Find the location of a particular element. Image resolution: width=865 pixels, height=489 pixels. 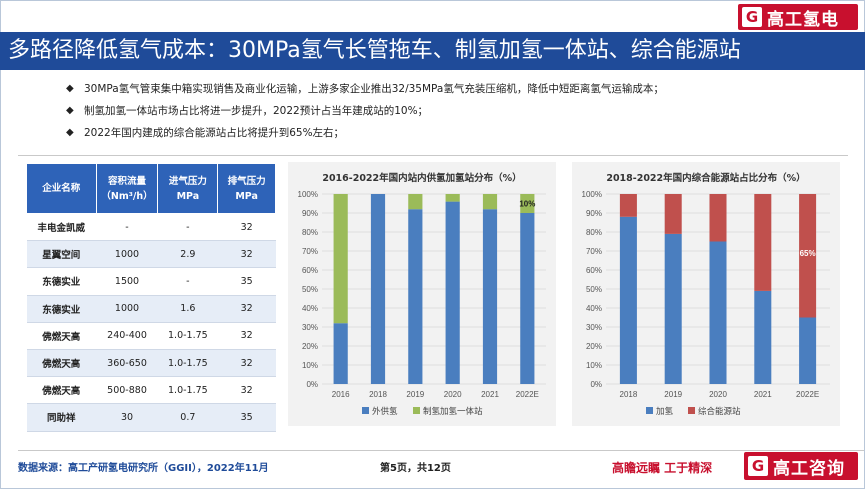

brand-logo-bottom: G 高工咨询 is located at coordinates (801, 466).